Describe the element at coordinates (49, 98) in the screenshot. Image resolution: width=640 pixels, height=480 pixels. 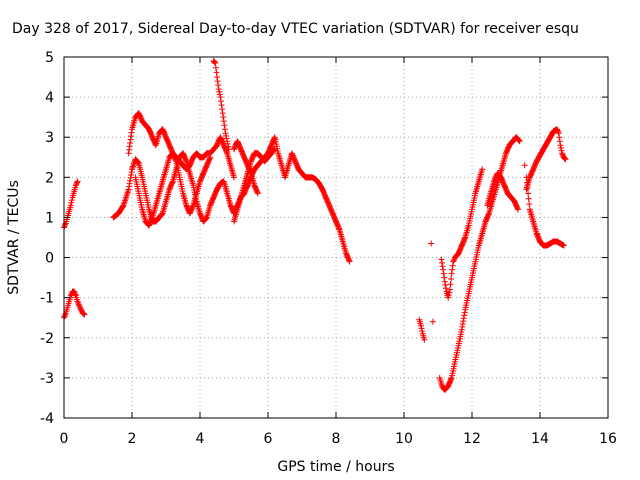
I see `y-tick-label: 4` at that location.